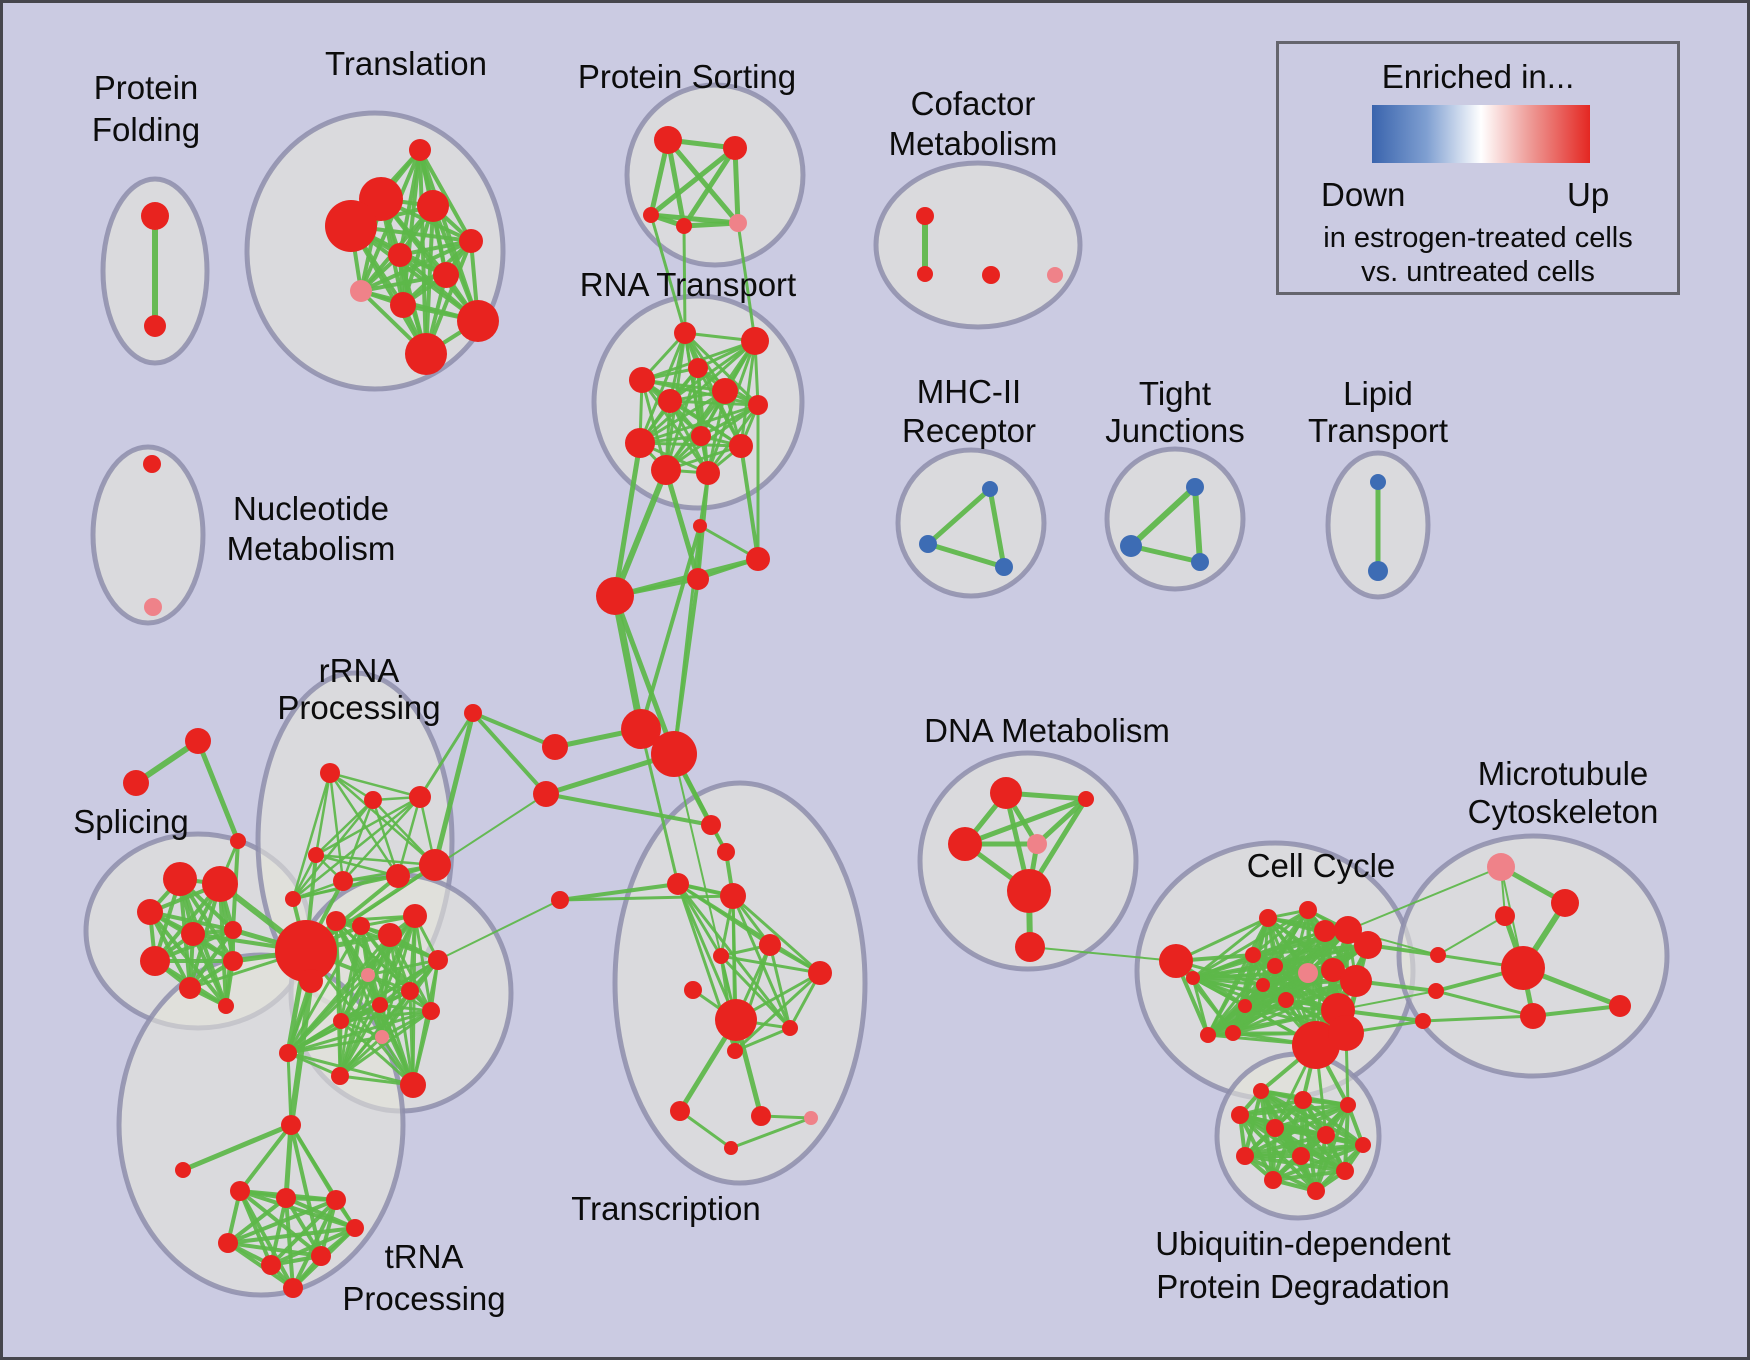 Image resolution: width=1750 pixels, height=1360 pixels. I want to click on network-node-c2, so click(925, 274).